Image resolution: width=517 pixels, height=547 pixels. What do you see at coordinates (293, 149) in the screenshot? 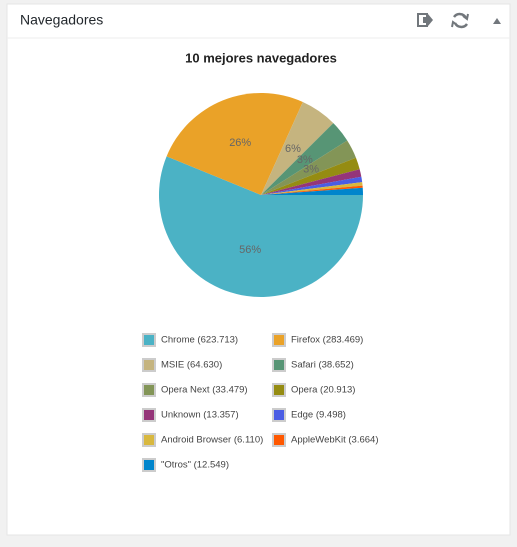
I see `slice-label: 6%` at bounding box center [293, 149].